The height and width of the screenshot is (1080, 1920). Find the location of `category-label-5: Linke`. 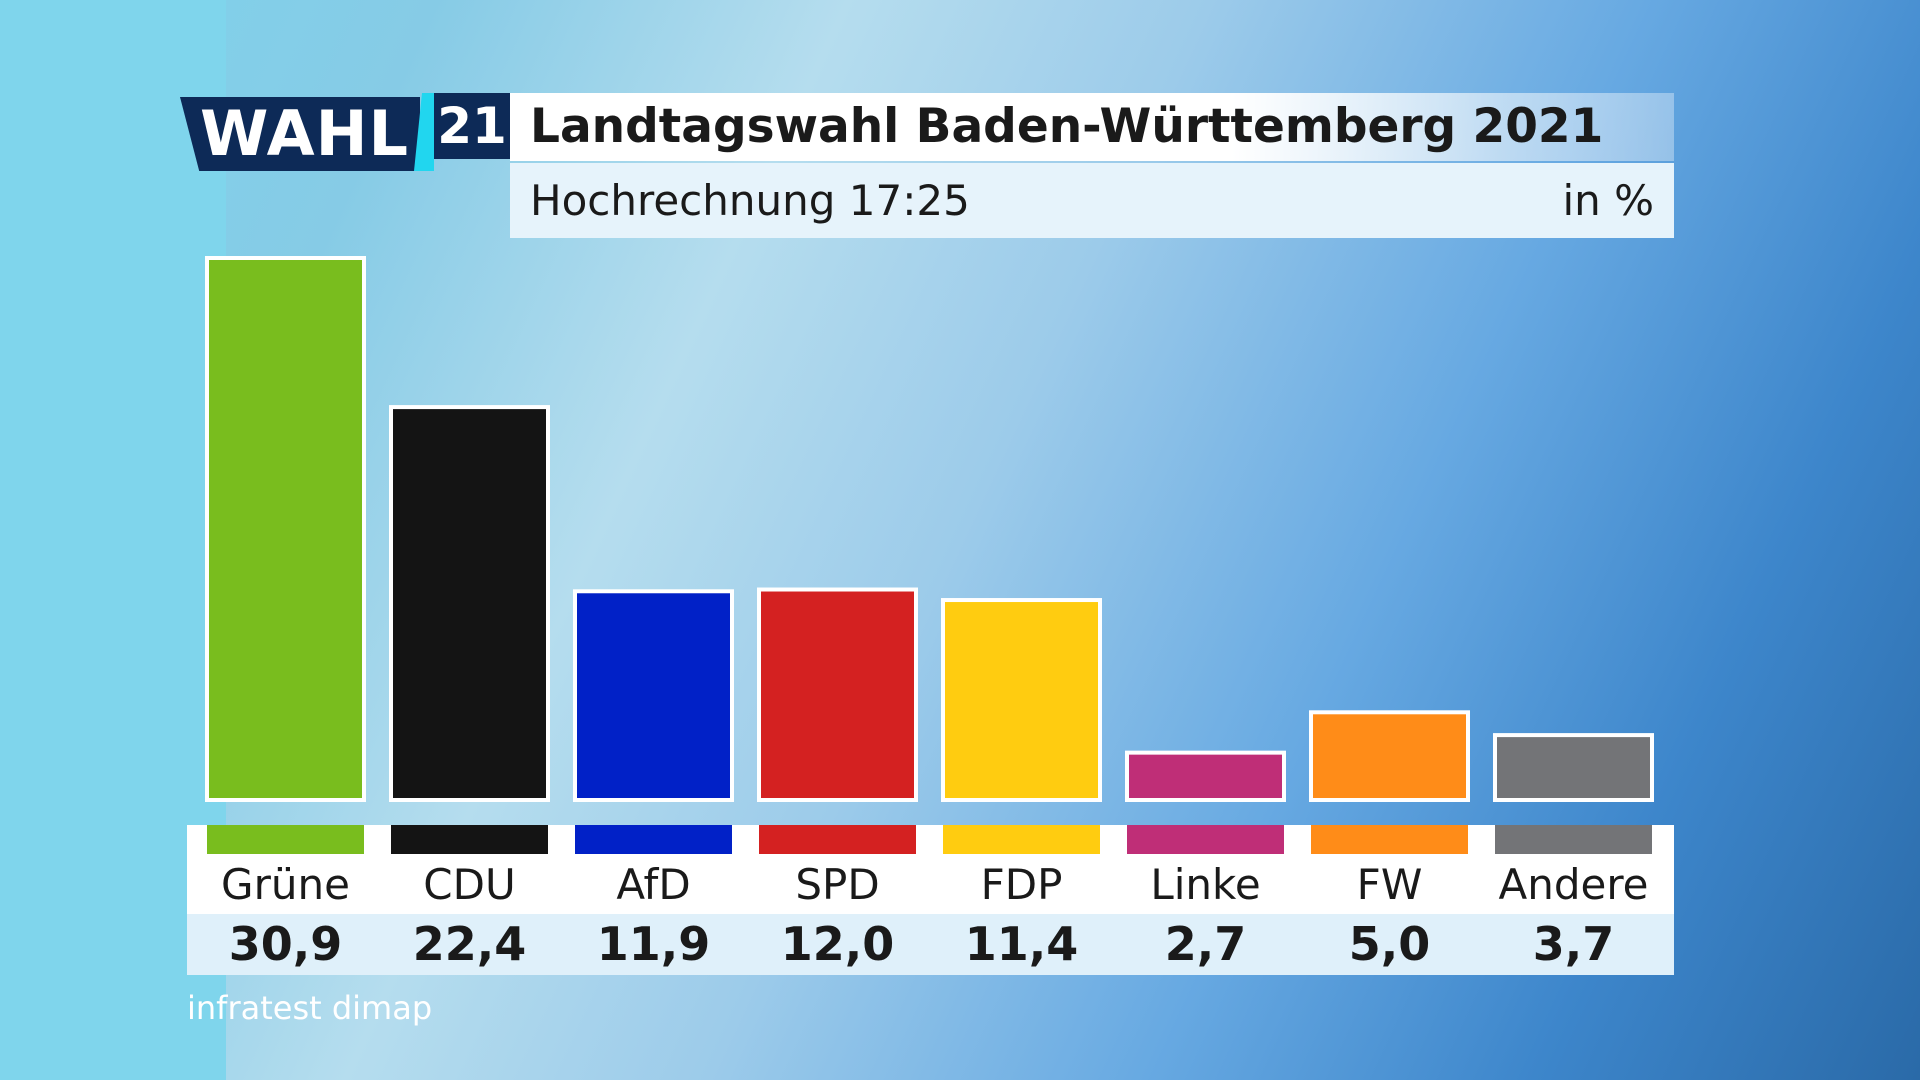

category-label-5: Linke is located at coordinates (1205, 884).